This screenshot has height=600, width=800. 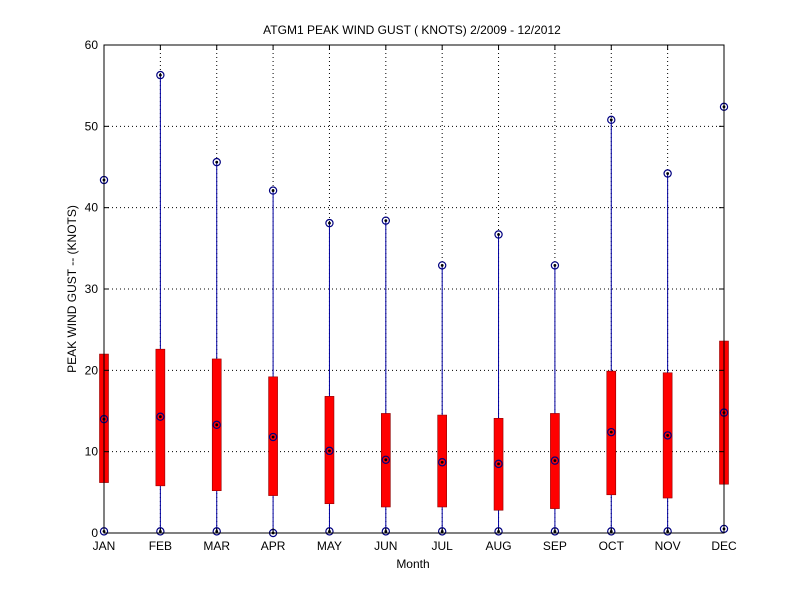 What do you see at coordinates (160, 546) in the screenshot?
I see `x-tick-label: FEB` at bounding box center [160, 546].